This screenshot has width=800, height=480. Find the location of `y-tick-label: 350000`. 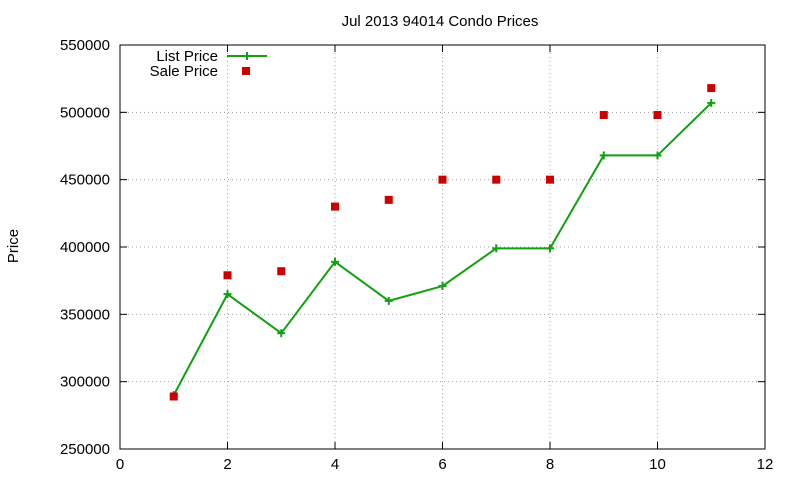

y-tick-label: 350000 is located at coordinates (85, 314).